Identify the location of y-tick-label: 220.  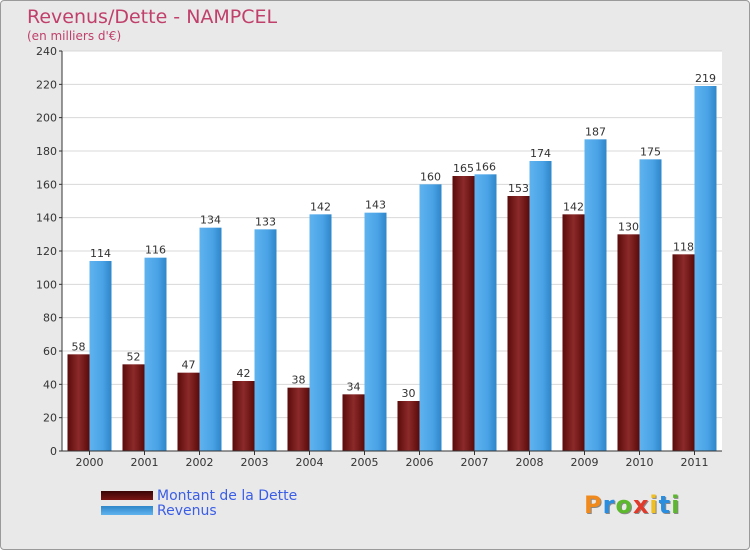
(46, 84).